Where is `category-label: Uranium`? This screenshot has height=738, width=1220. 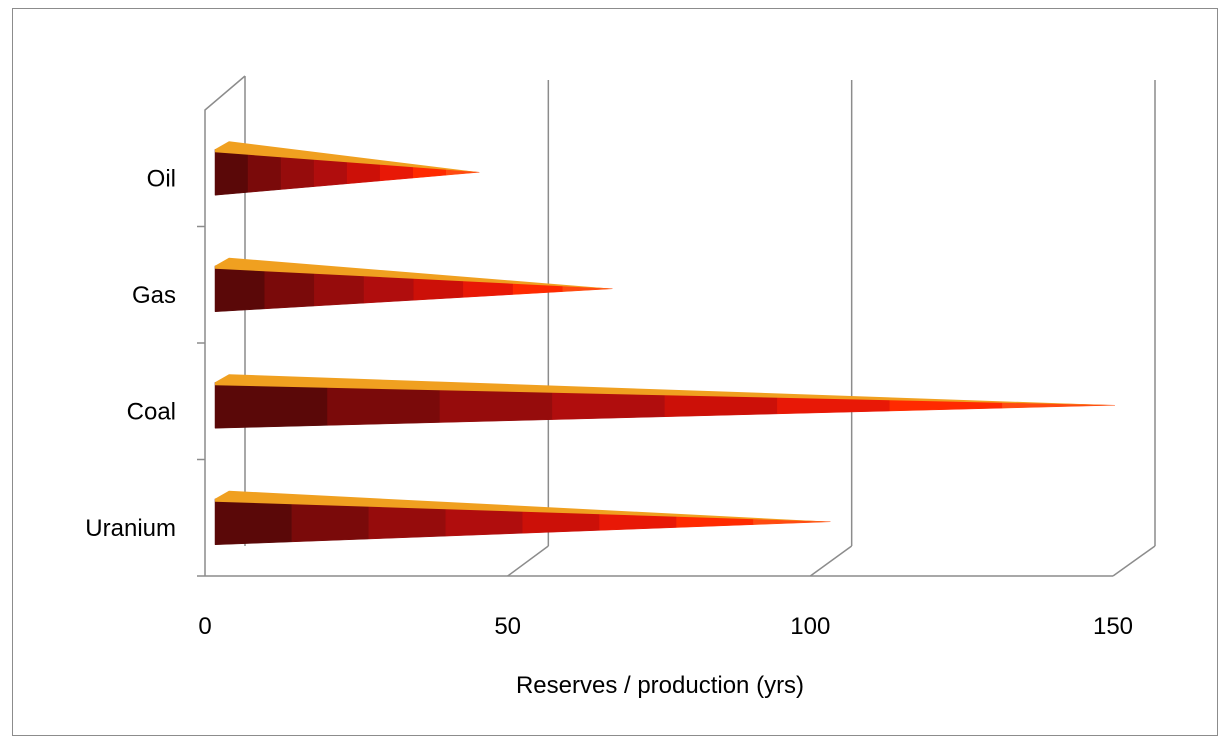
category-label: Uranium is located at coordinates (130, 528).